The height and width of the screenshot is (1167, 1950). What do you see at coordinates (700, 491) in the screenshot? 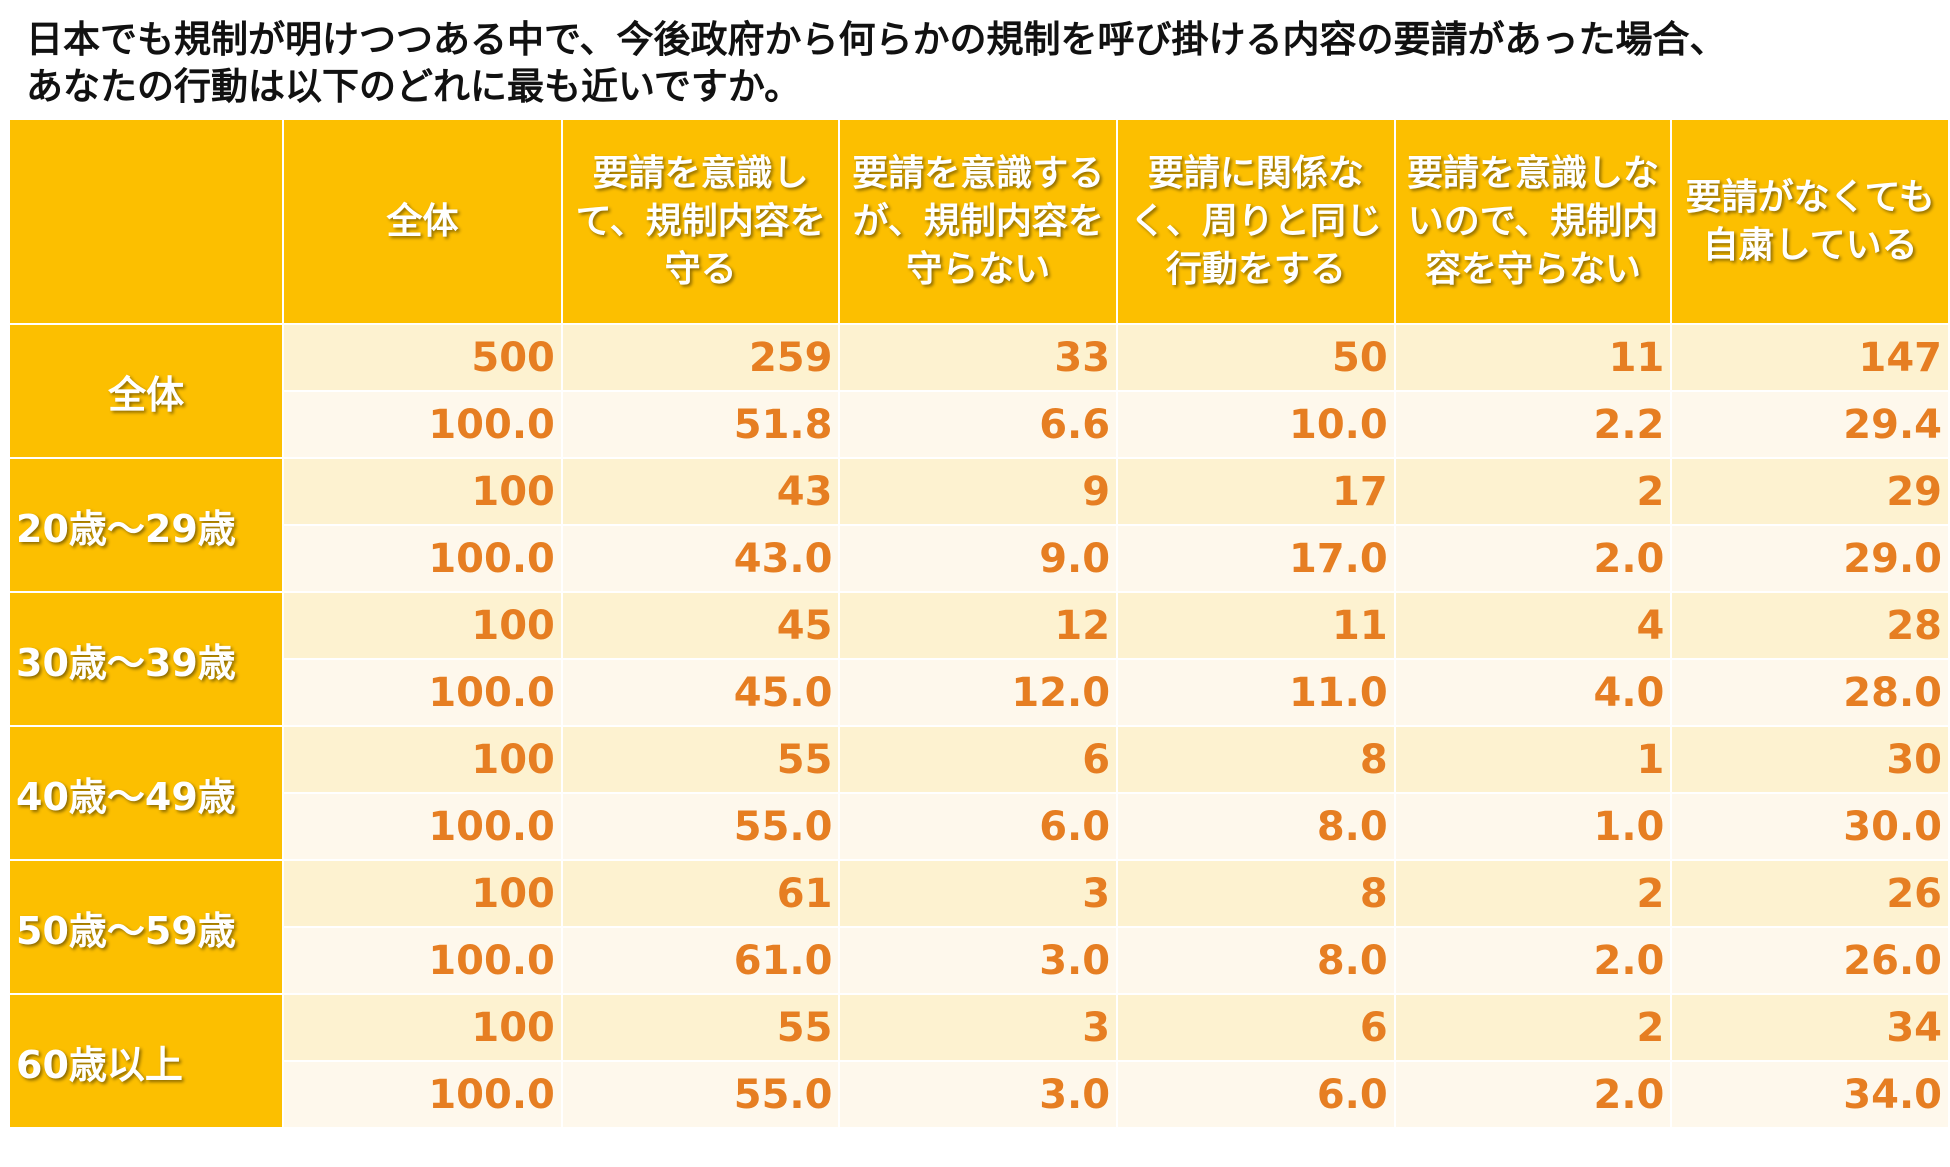
I see `count-cell: 43` at bounding box center [700, 491].